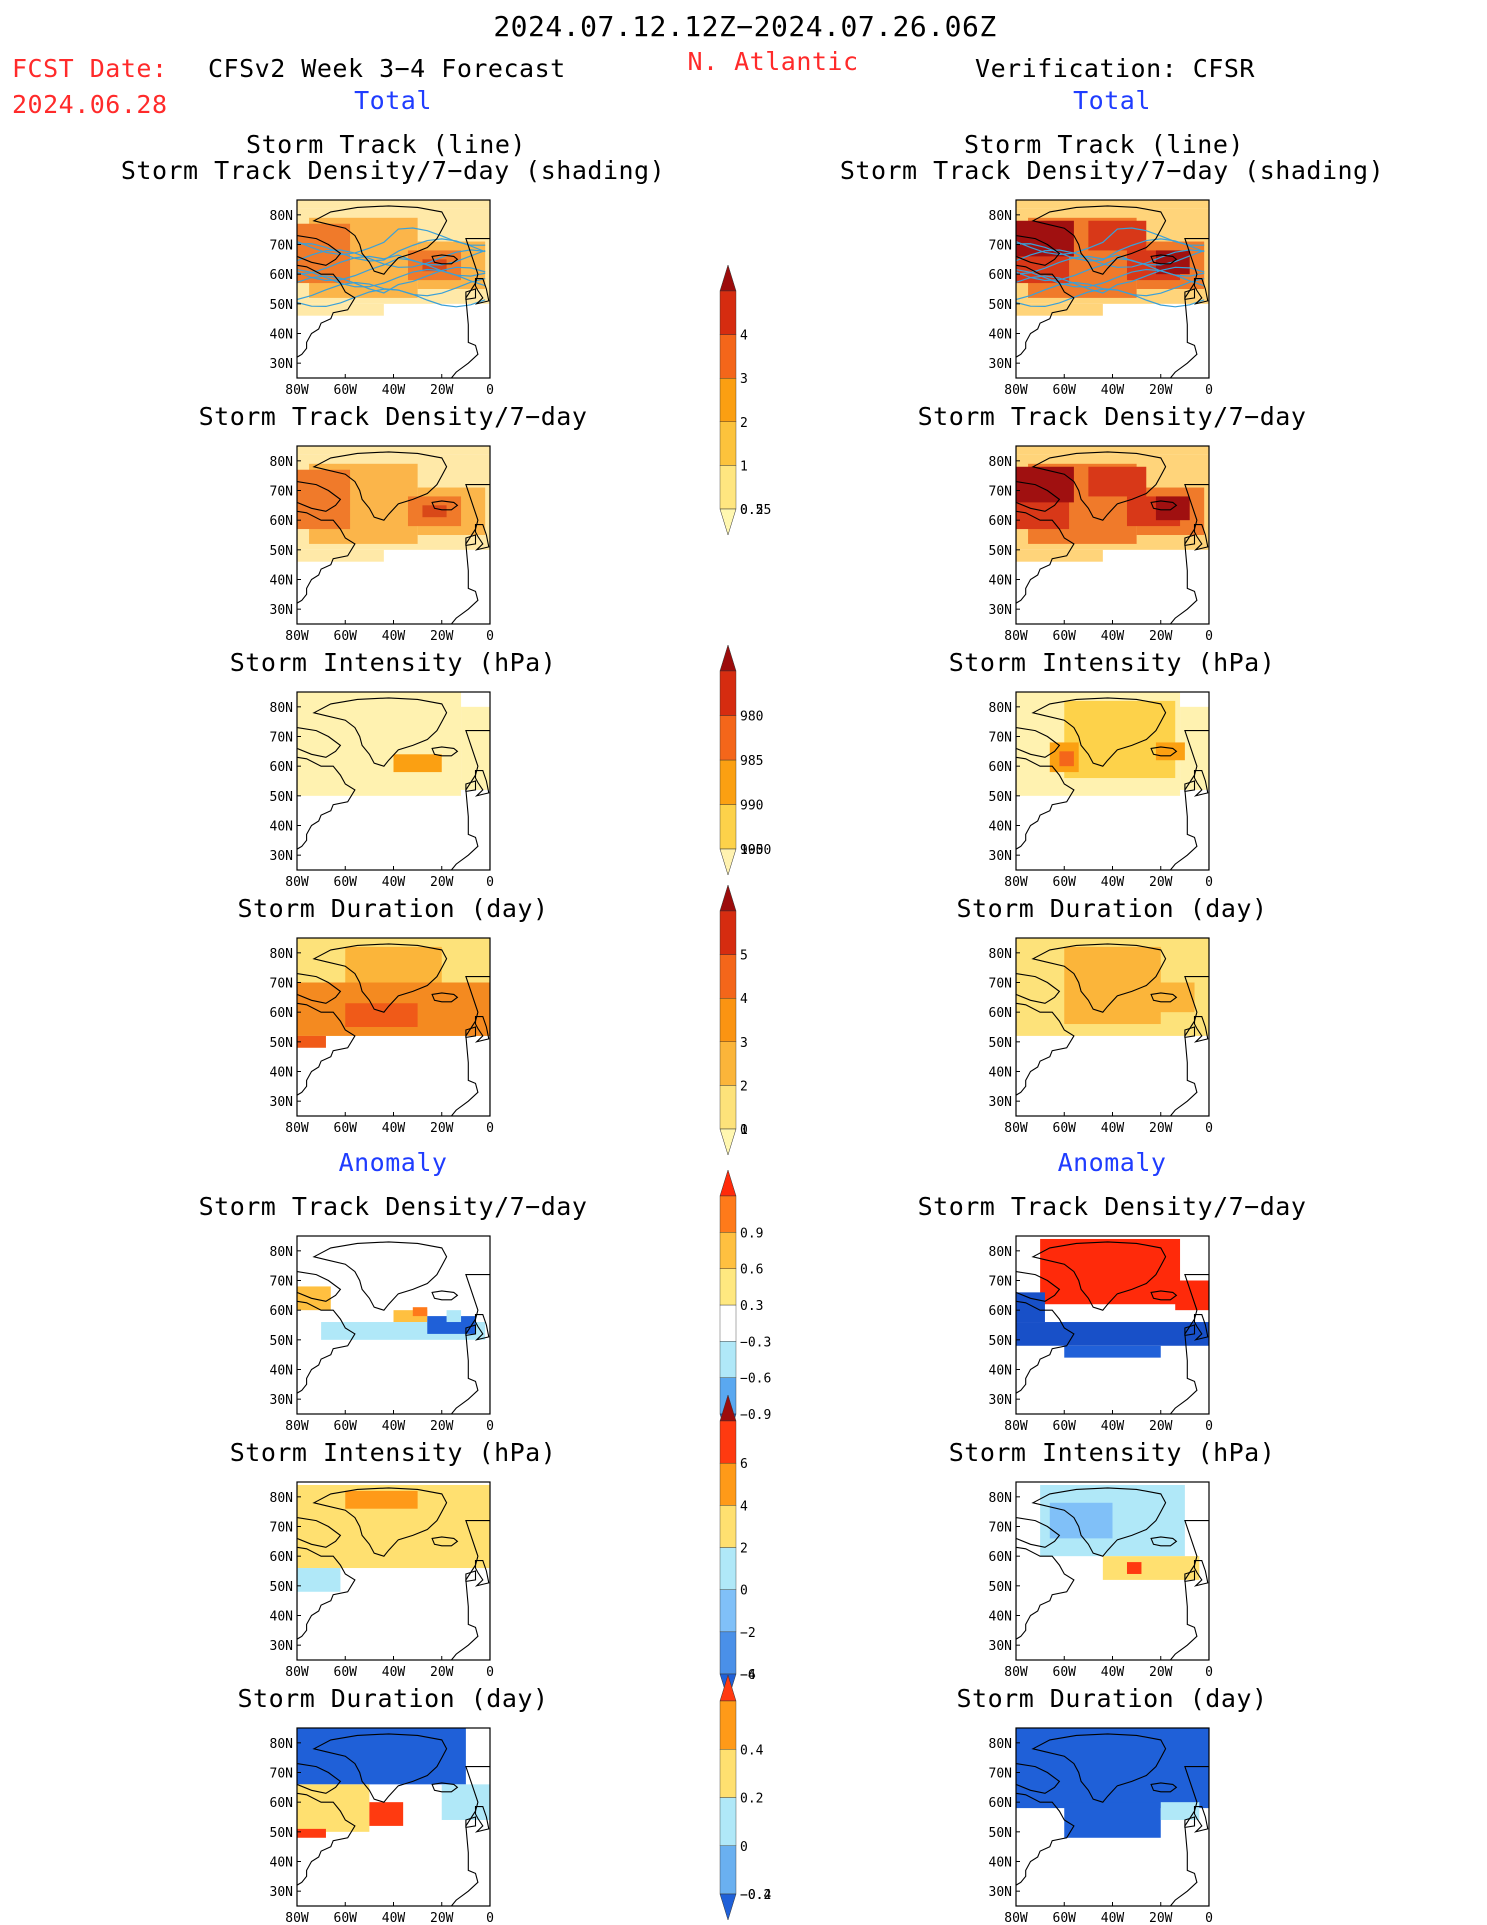  Describe the element at coordinates (744, 379) in the screenshot. I see `colorbar-label: 3` at that location.